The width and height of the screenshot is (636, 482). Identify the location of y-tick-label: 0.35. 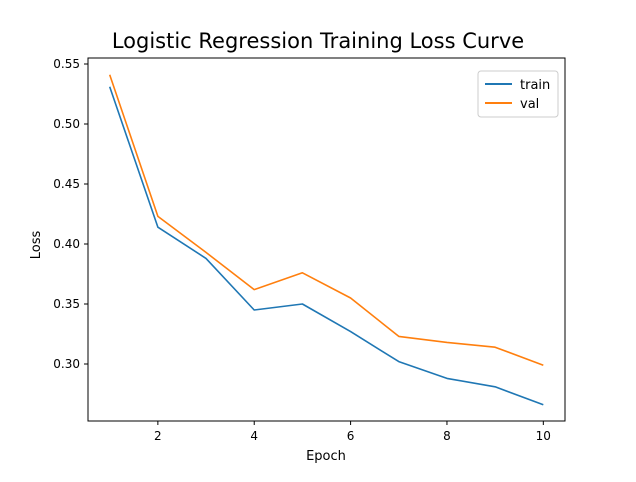
(66, 304).